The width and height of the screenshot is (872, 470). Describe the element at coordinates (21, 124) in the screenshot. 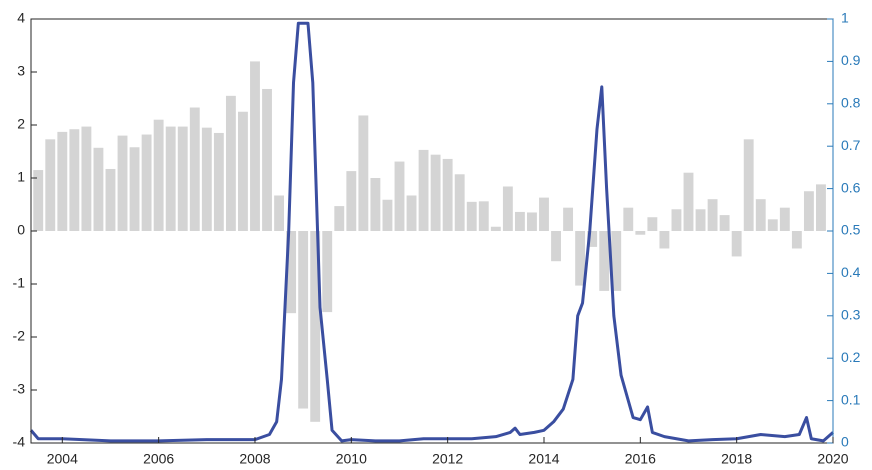

I see `y-tick-label: 2` at that location.